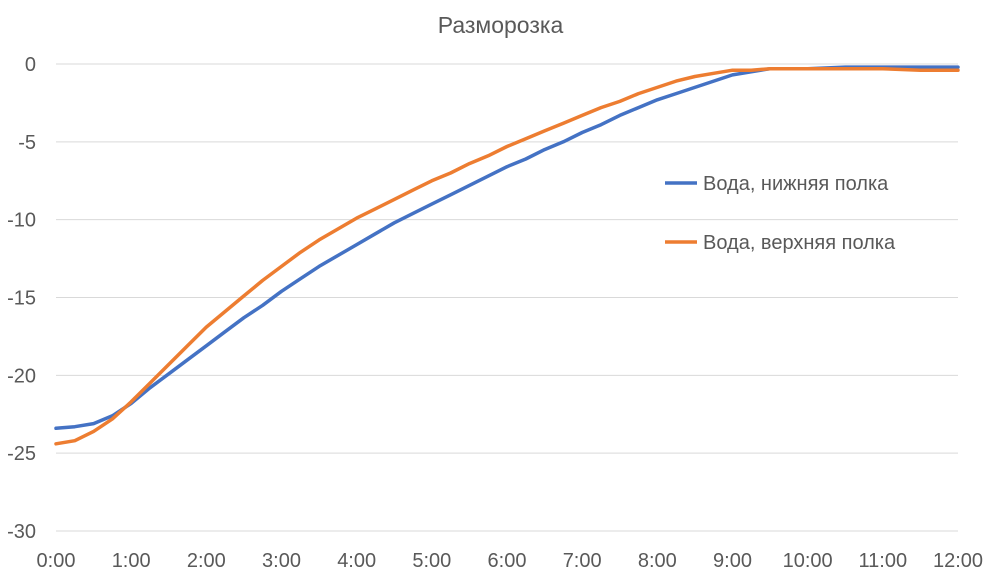 The image size is (1001, 587). What do you see at coordinates (507, 561) in the screenshot?
I see `x-tick-label: 6:00` at bounding box center [507, 561].